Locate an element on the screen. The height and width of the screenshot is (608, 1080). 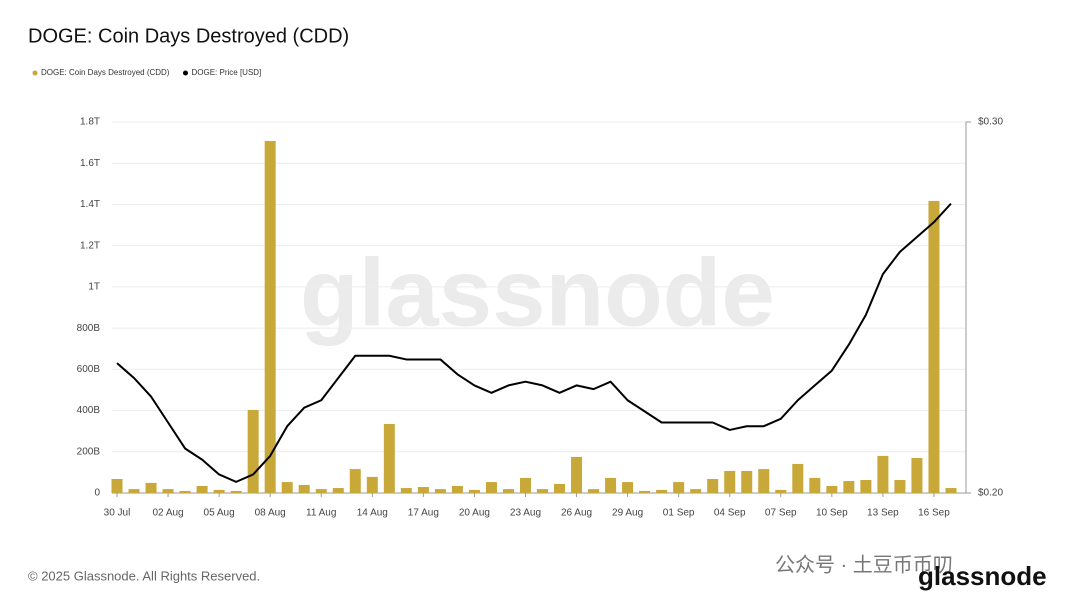
x-tick-label: 29 Aug is located at coordinates (627, 513).